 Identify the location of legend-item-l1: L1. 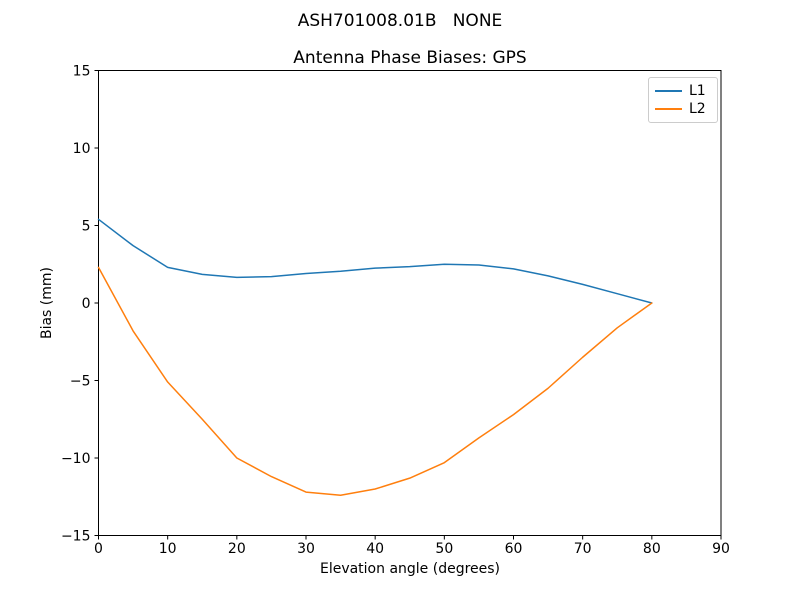
(683, 91).